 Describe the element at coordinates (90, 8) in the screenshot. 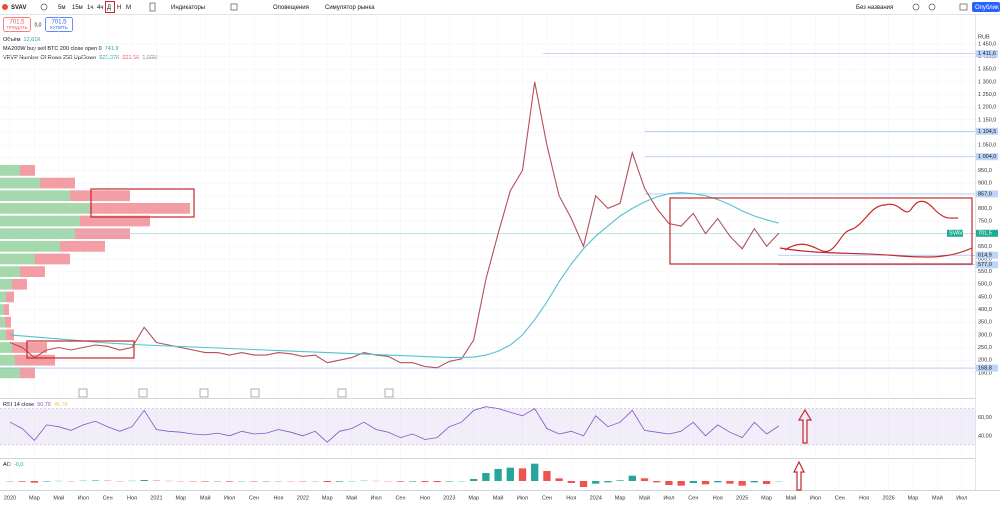

I see `interval-button: 1ч` at that location.